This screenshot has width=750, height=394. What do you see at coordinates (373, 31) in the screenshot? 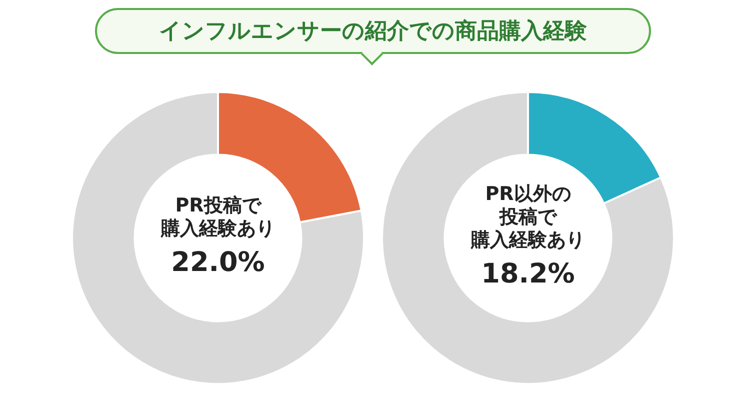
I see `chart-title: インフルエンサーの紹介での商品購入経験` at bounding box center [373, 31].